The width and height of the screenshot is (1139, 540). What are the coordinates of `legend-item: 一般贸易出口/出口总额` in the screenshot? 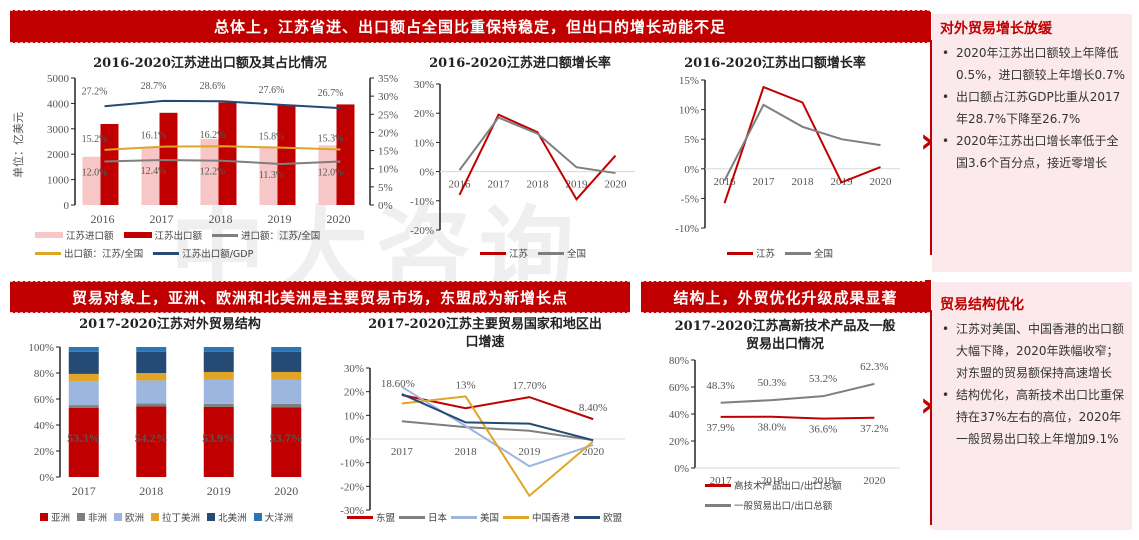 It's located at (768, 505).